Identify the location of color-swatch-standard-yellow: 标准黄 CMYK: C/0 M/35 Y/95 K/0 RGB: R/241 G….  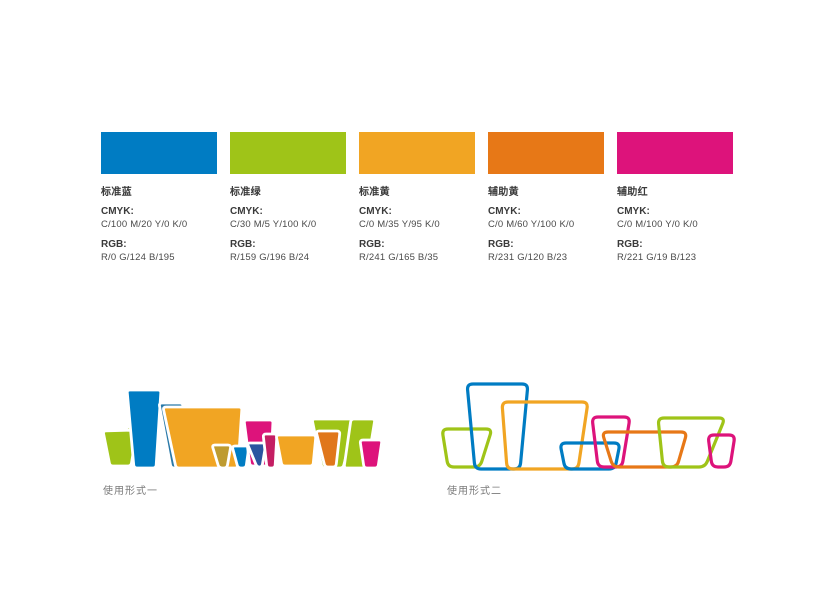
(417, 198).